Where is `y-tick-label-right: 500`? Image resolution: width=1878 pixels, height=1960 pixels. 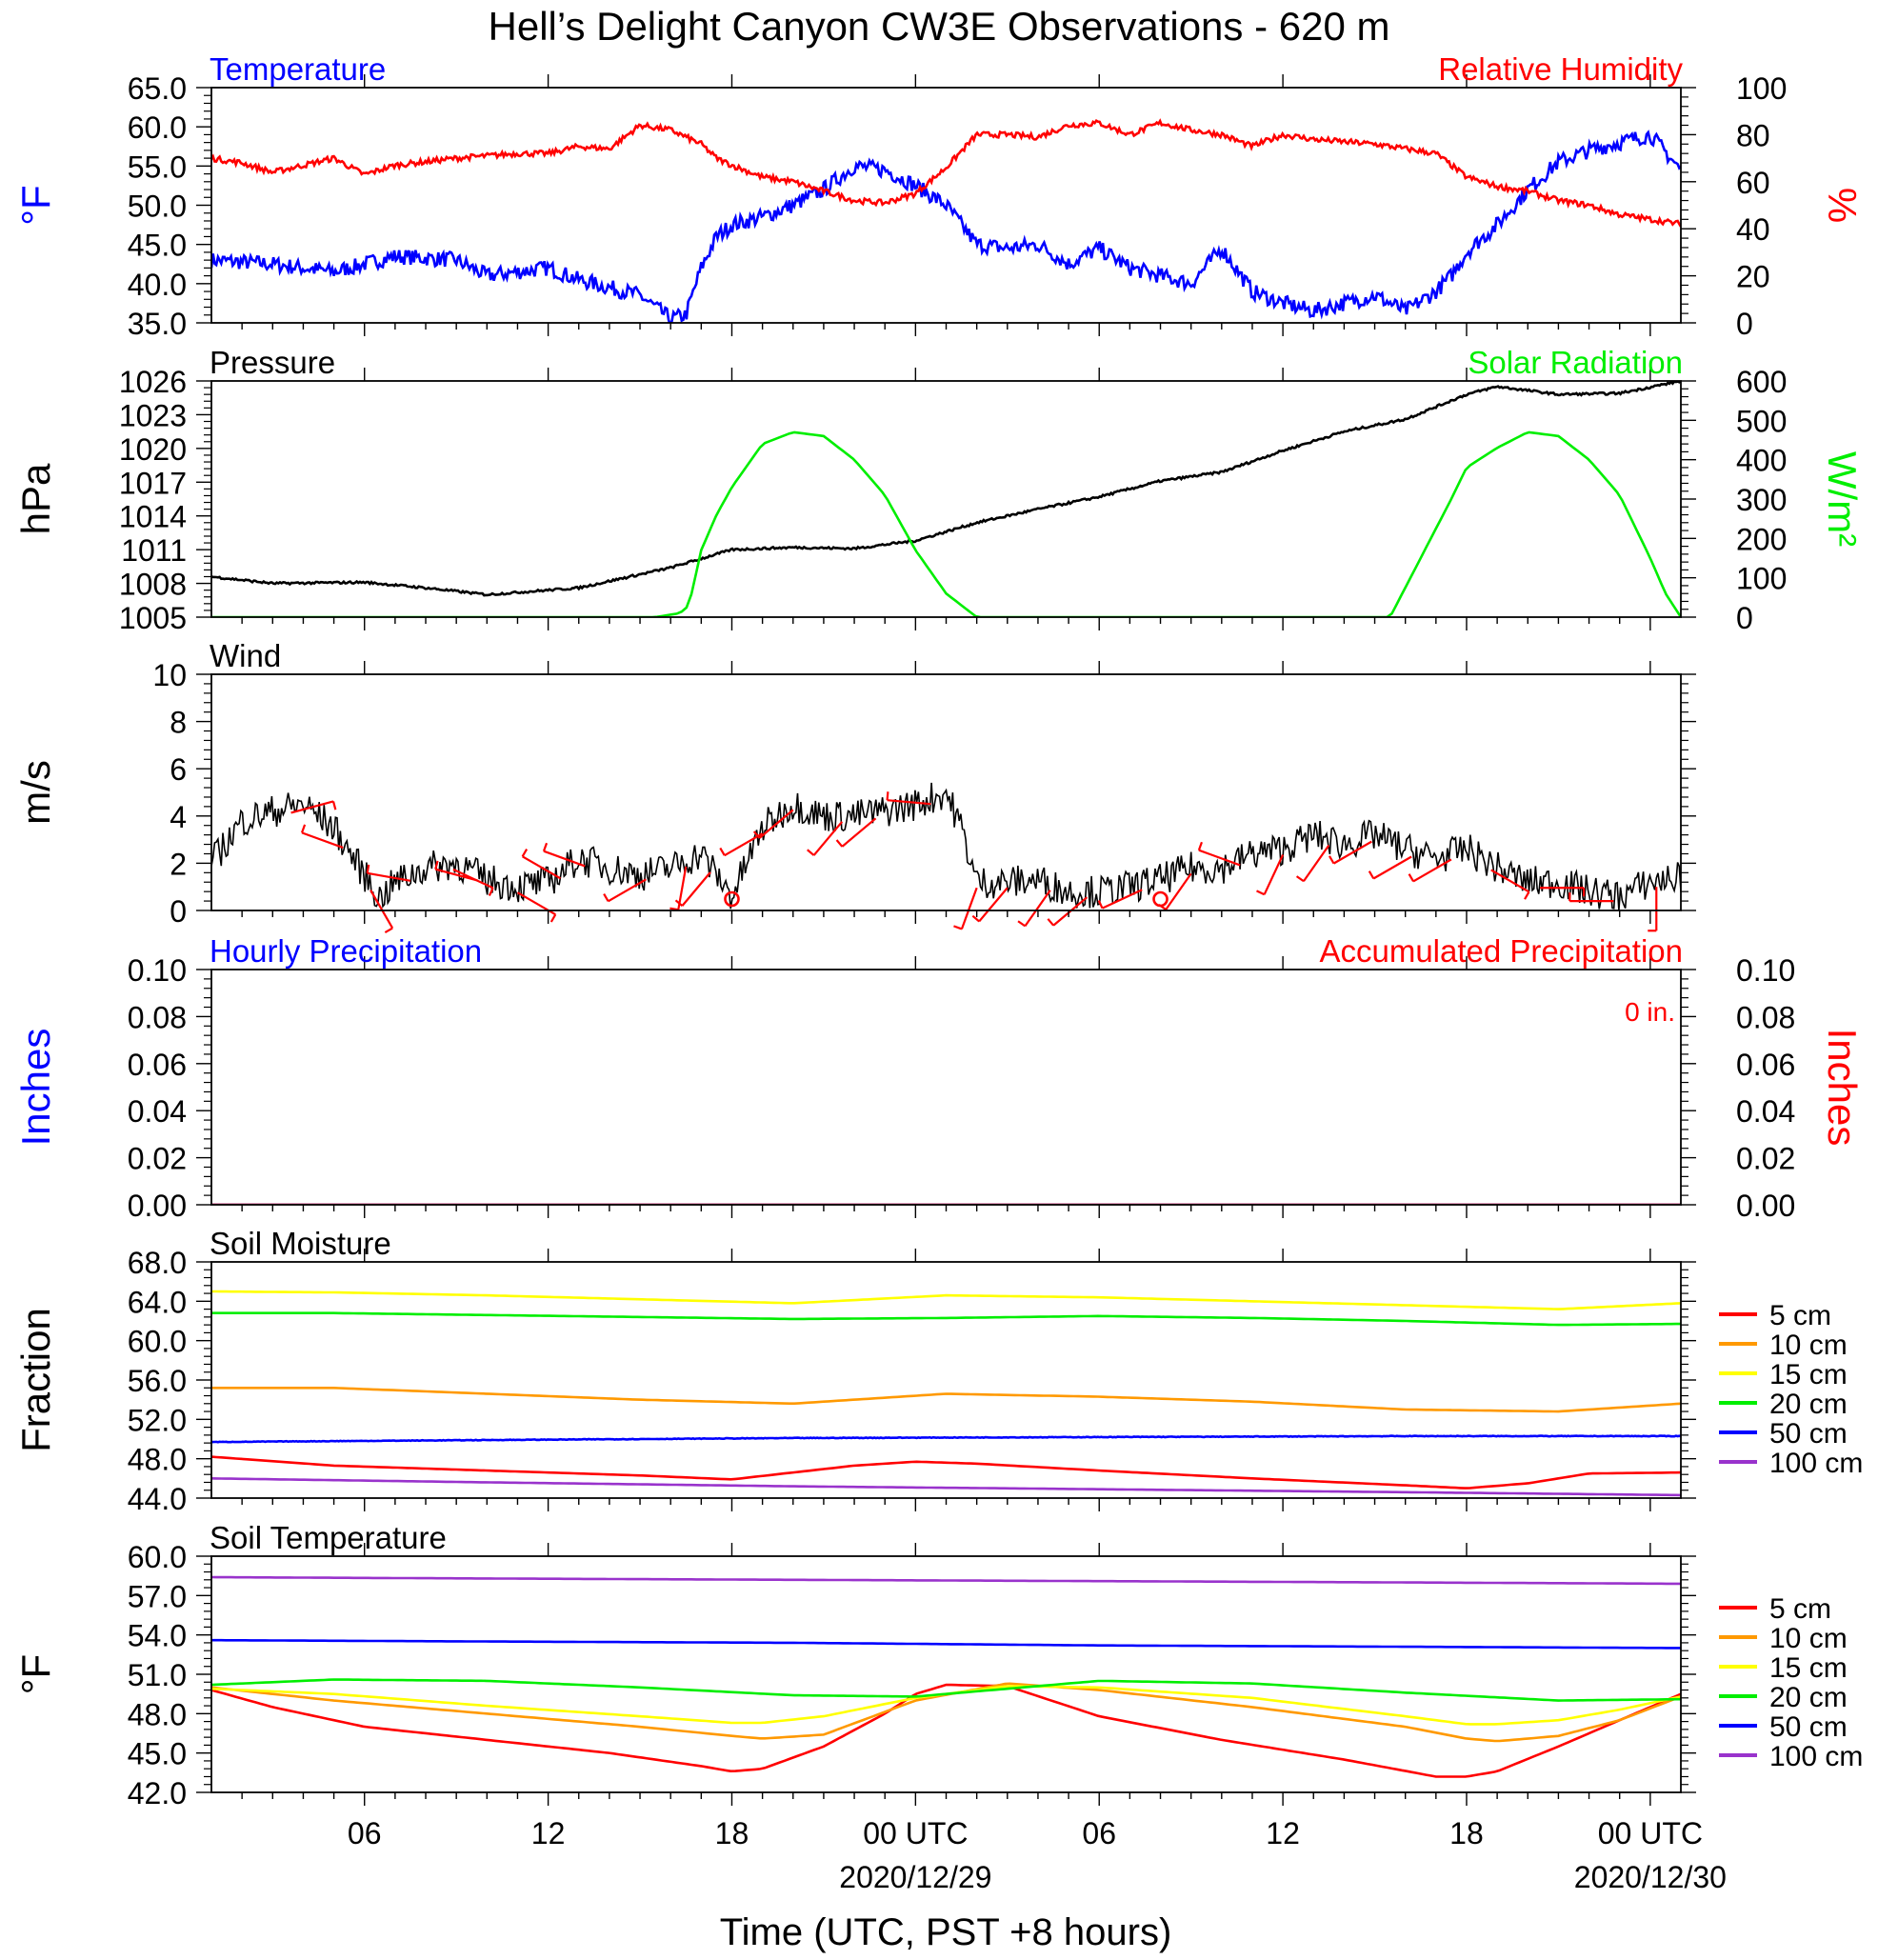
y-tick-label-right: 500 is located at coordinates (1761, 421).